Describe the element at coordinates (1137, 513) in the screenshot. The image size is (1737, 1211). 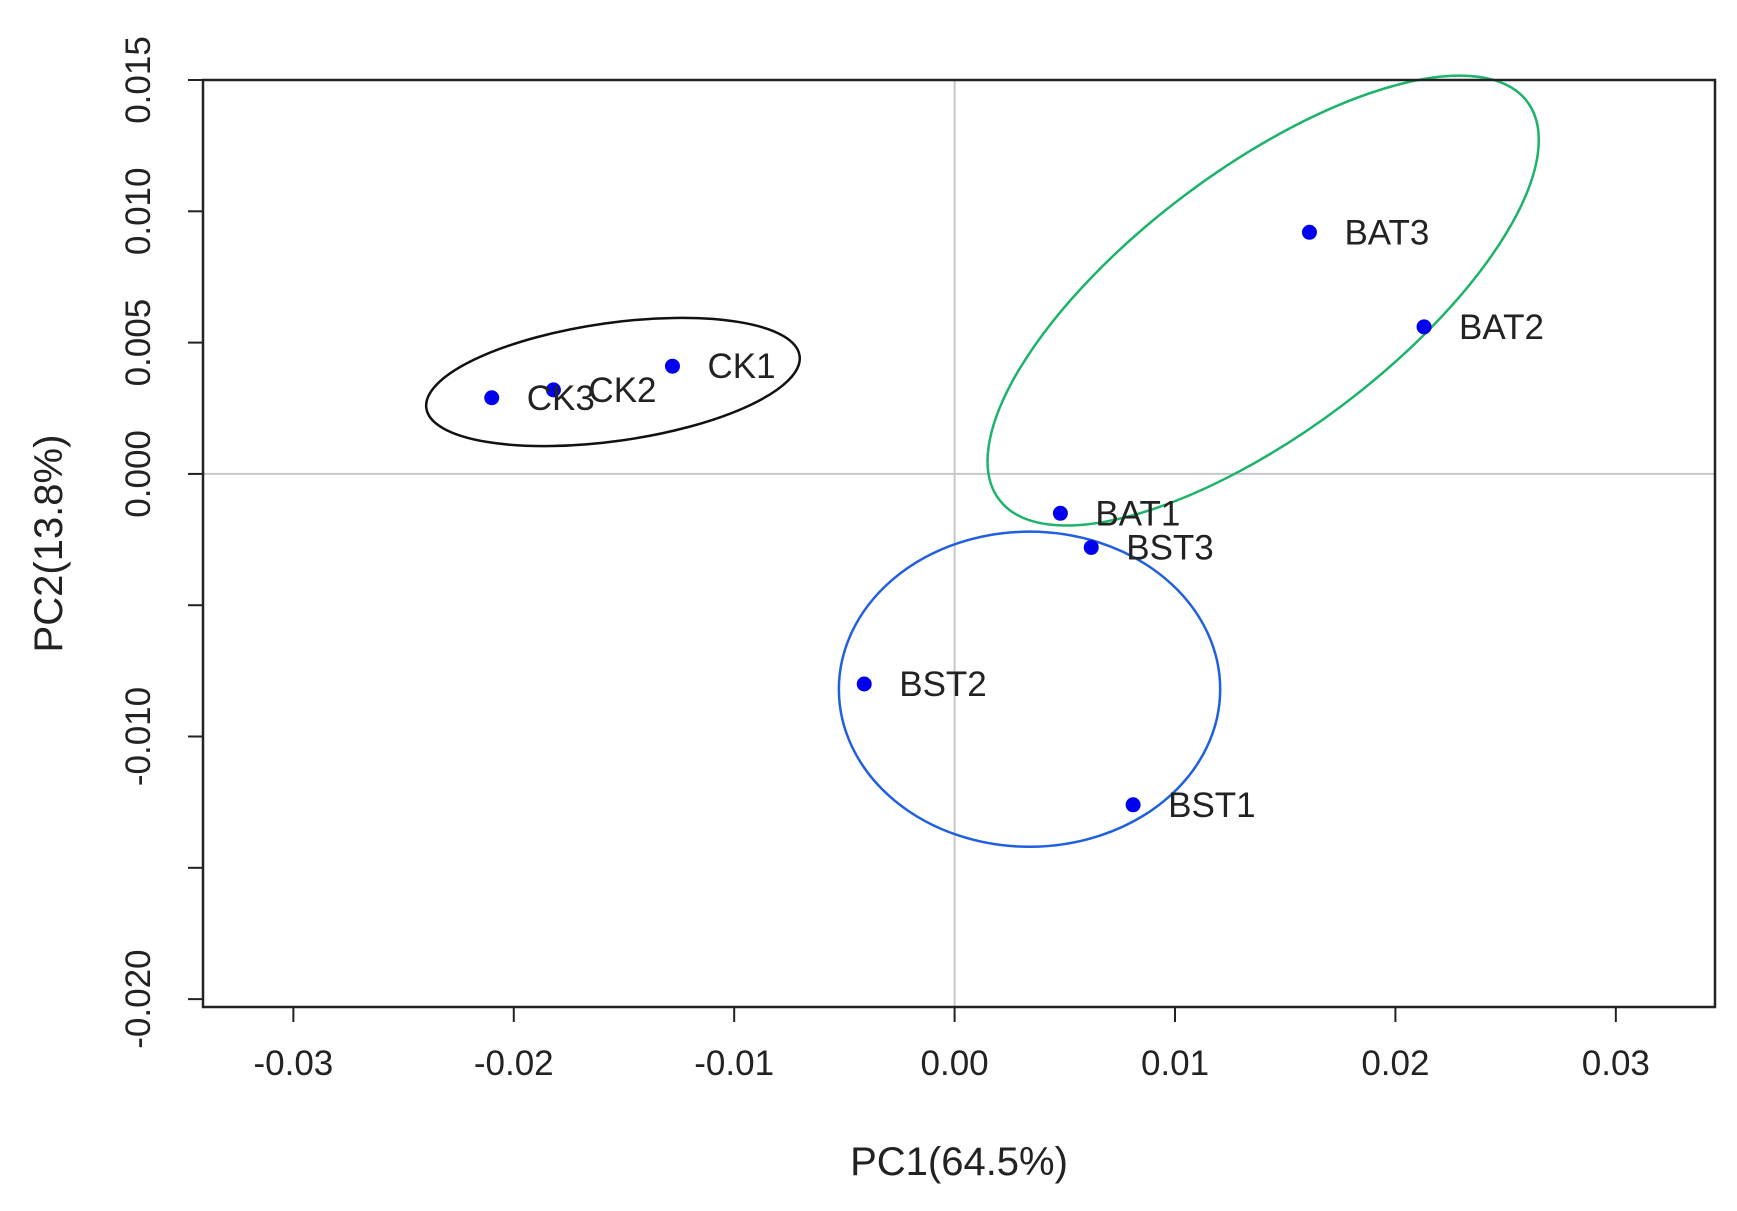
I see `point-label-bat1: BAT1` at that location.